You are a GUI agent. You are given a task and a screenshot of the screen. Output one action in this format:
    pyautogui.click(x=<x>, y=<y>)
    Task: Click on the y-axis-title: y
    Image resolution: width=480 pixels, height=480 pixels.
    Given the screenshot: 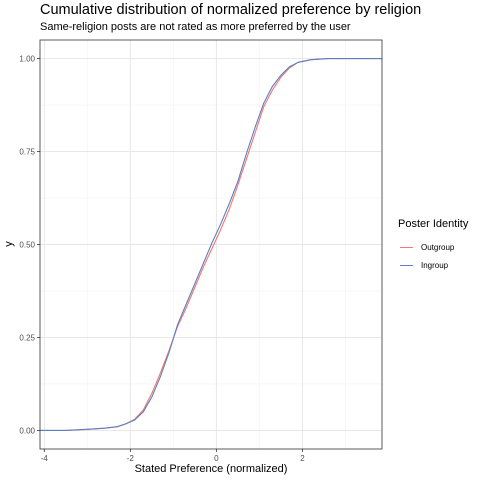 What is the action you would take?
    pyautogui.click(x=9, y=244)
    